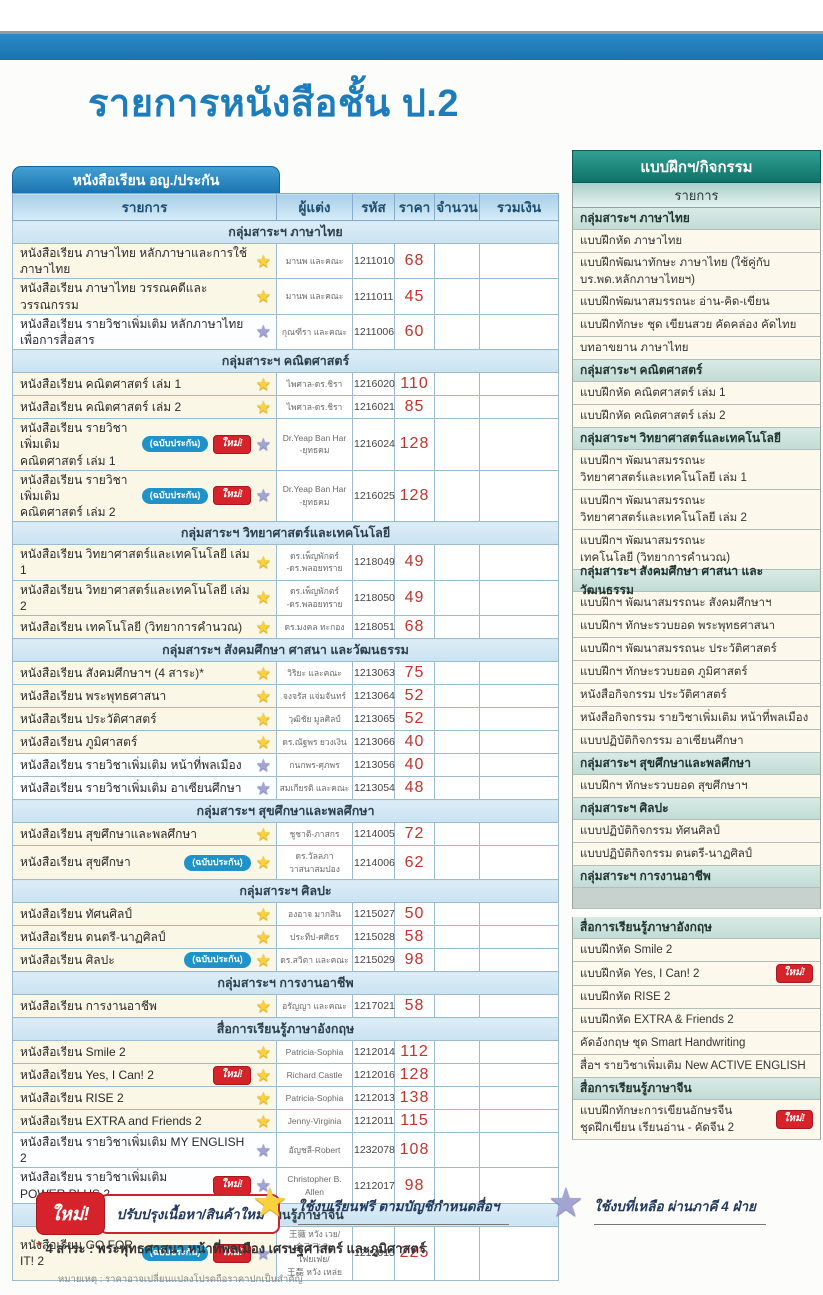 The height and width of the screenshot is (1295, 823). Describe the element at coordinates (457, 207) in the screenshot. I see `col-header-qty: จำนวน` at that location.